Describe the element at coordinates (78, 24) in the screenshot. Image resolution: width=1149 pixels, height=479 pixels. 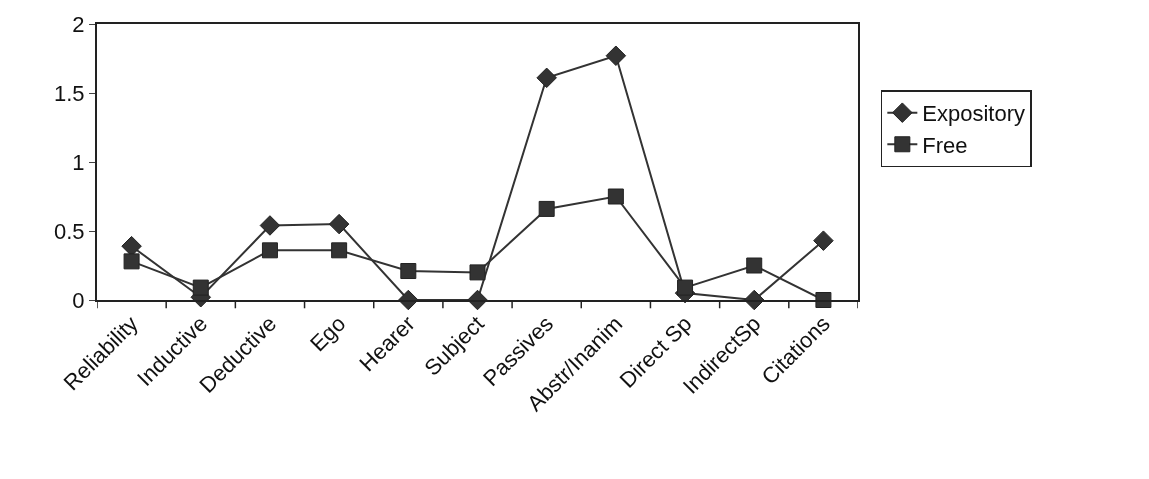
I see `y-tick-label: 2` at that location.